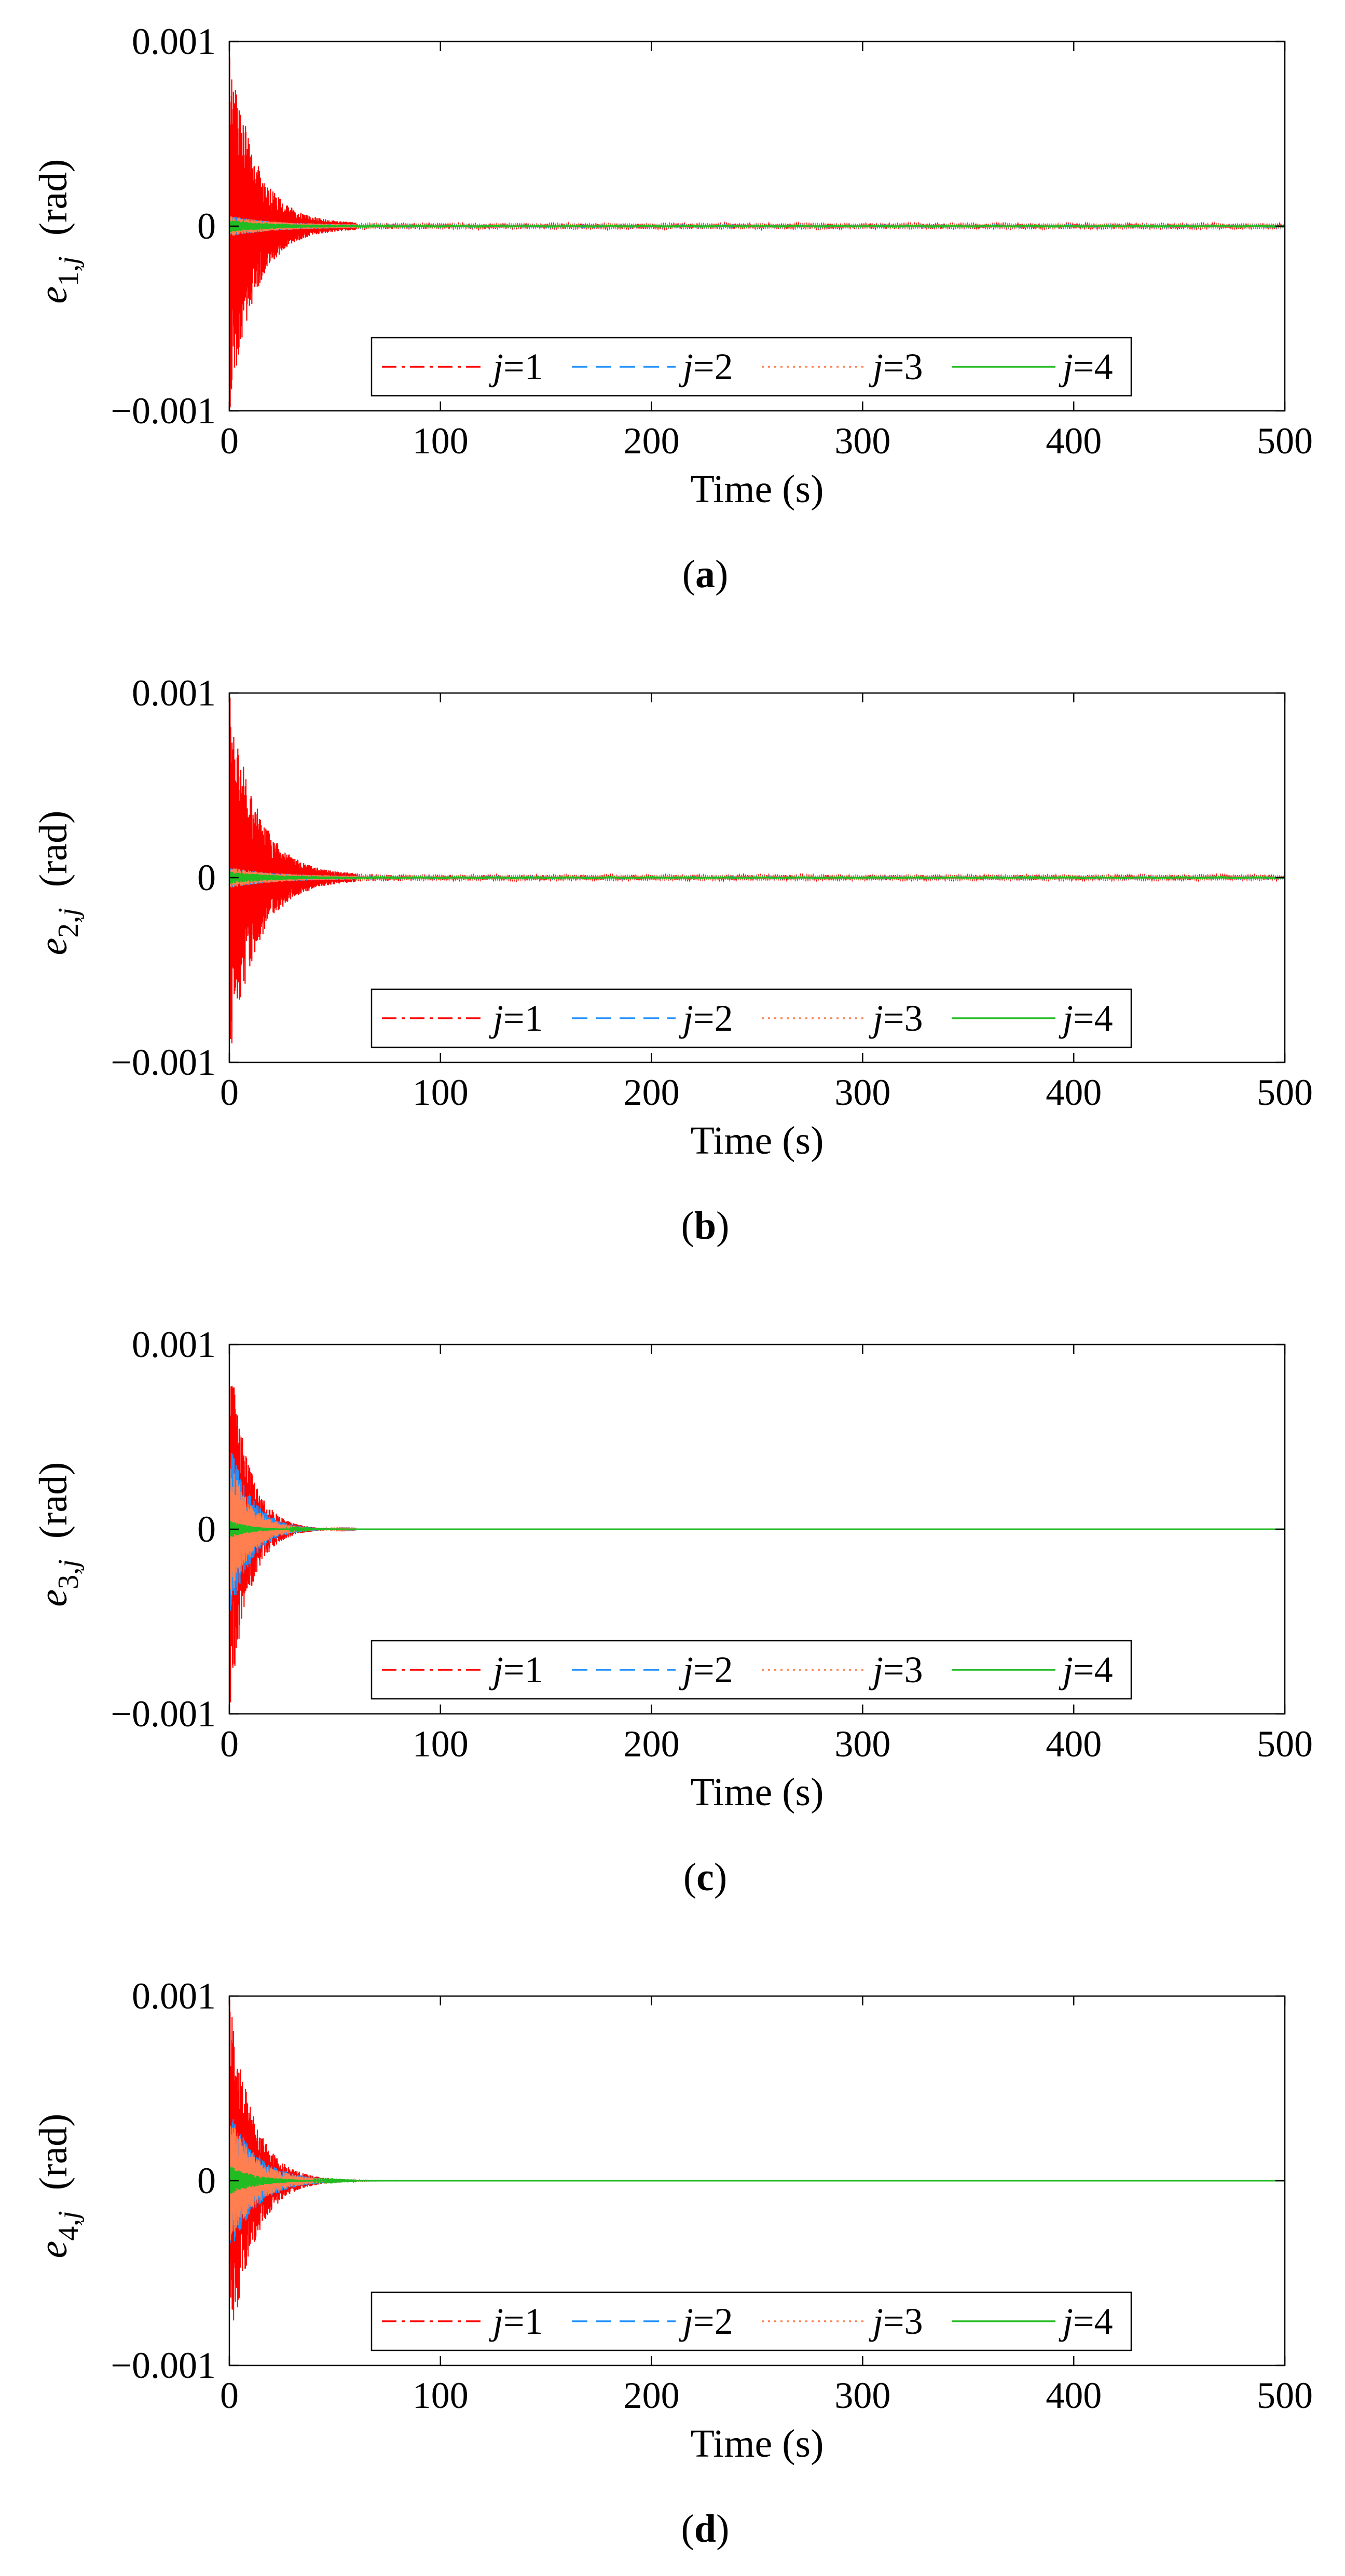 Image resolution: width=1345 pixels, height=2576 pixels. What do you see at coordinates (705, 2529) in the screenshot?
I see `panel-caption: (d)` at bounding box center [705, 2529].